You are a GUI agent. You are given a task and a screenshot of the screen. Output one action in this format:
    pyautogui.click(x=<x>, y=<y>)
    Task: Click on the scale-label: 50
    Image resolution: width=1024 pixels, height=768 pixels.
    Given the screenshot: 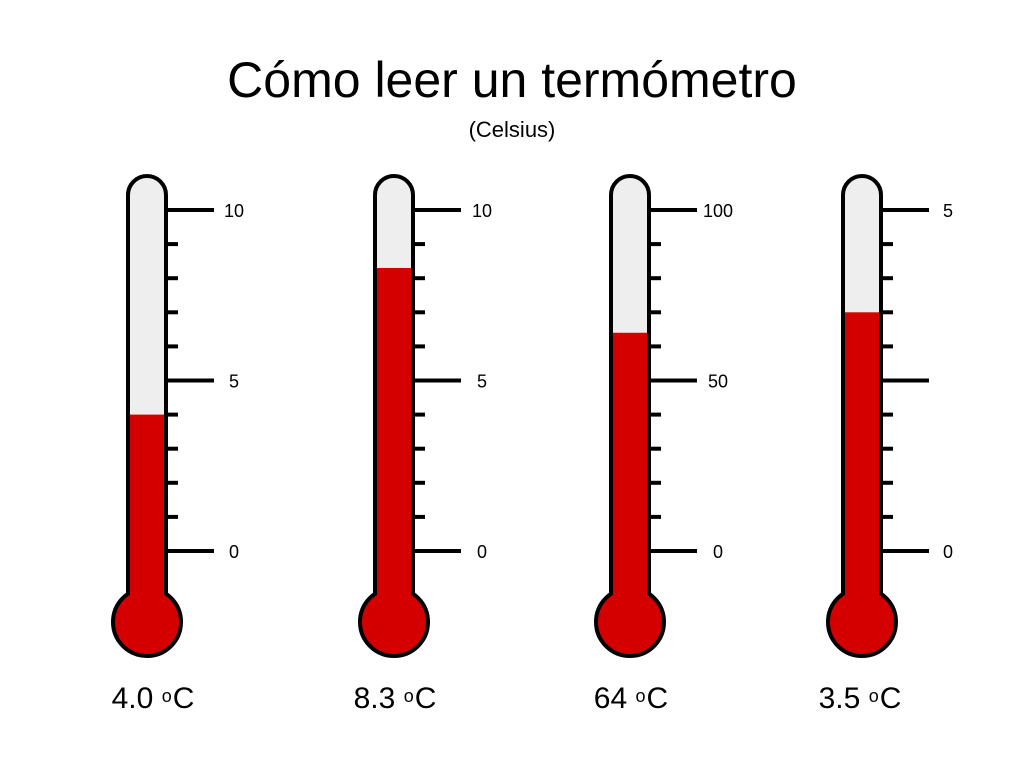 What is the action you would take?
    pyautogui.click(x=718, y=382)
    